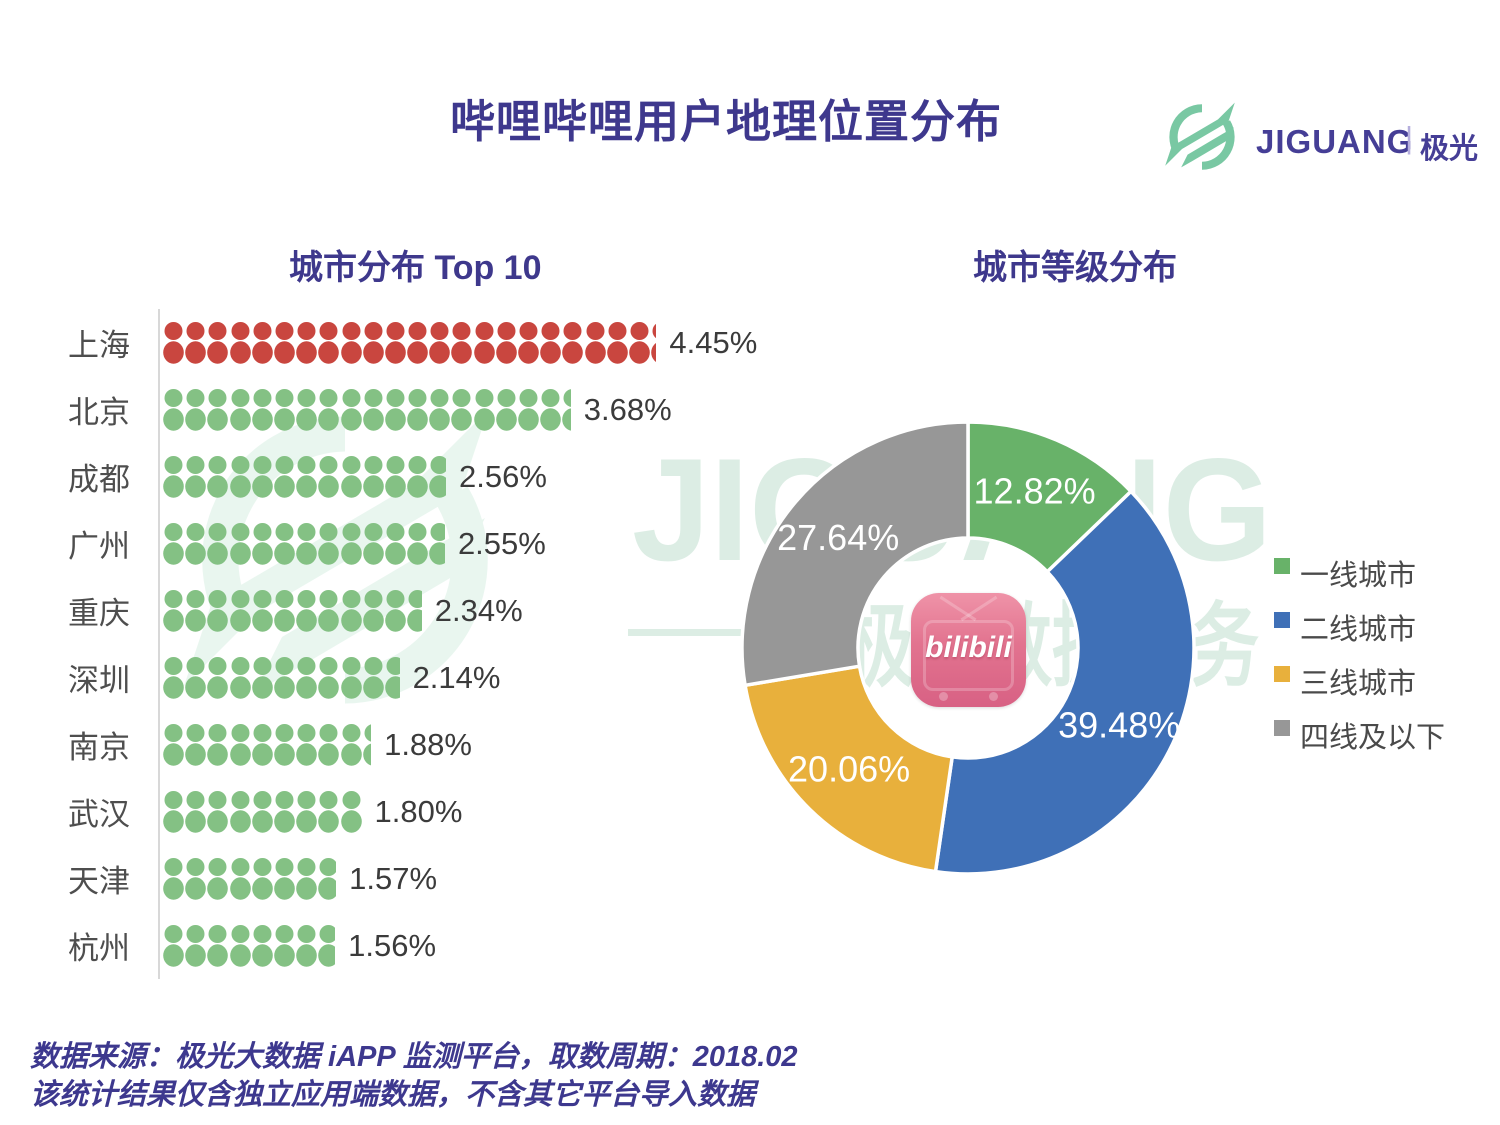  Describe the element at coordinates (380, 744) in the screenshot. I see `pictogram-row: 南京` at that location.